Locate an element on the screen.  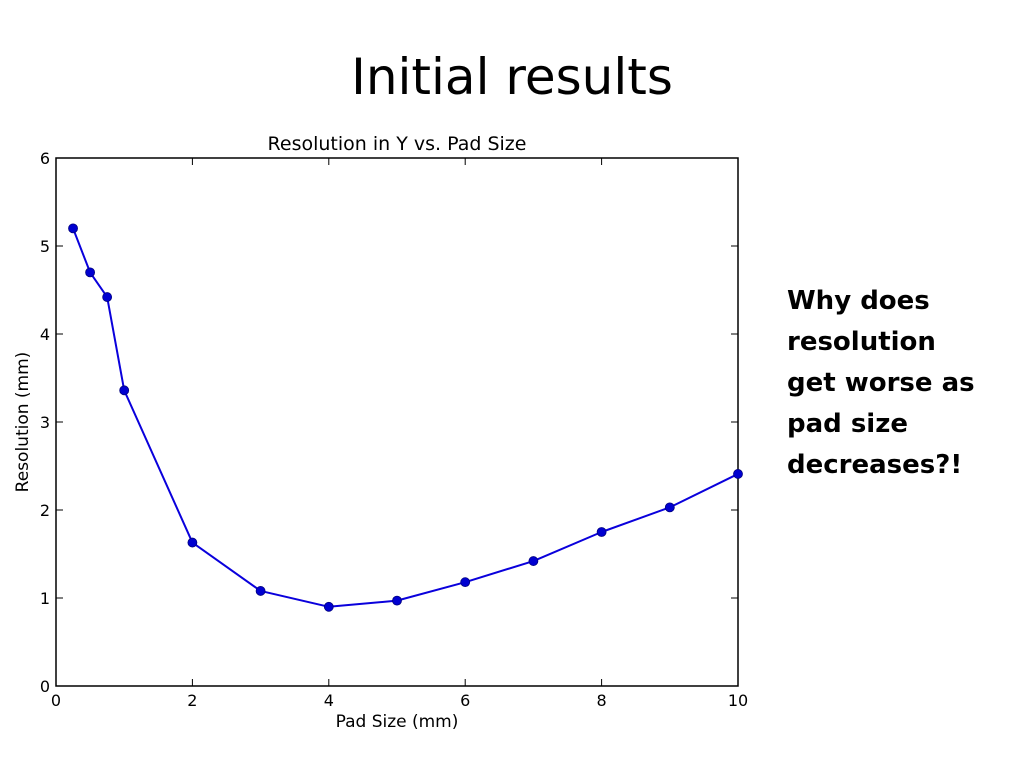
x-tick-label: 8 is located at coordinates (602, 700).